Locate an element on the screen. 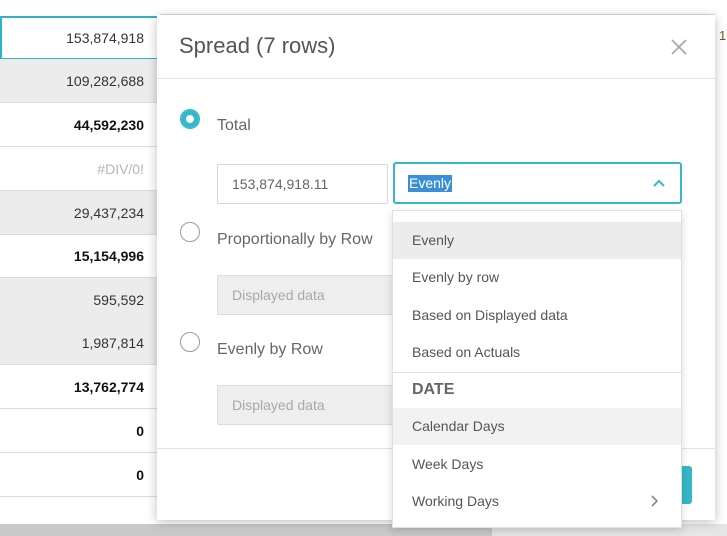 The height and width of the screenshot is (536, 727). total-amount-input: 153,874,918.11 is located at coordinates (302, 184).